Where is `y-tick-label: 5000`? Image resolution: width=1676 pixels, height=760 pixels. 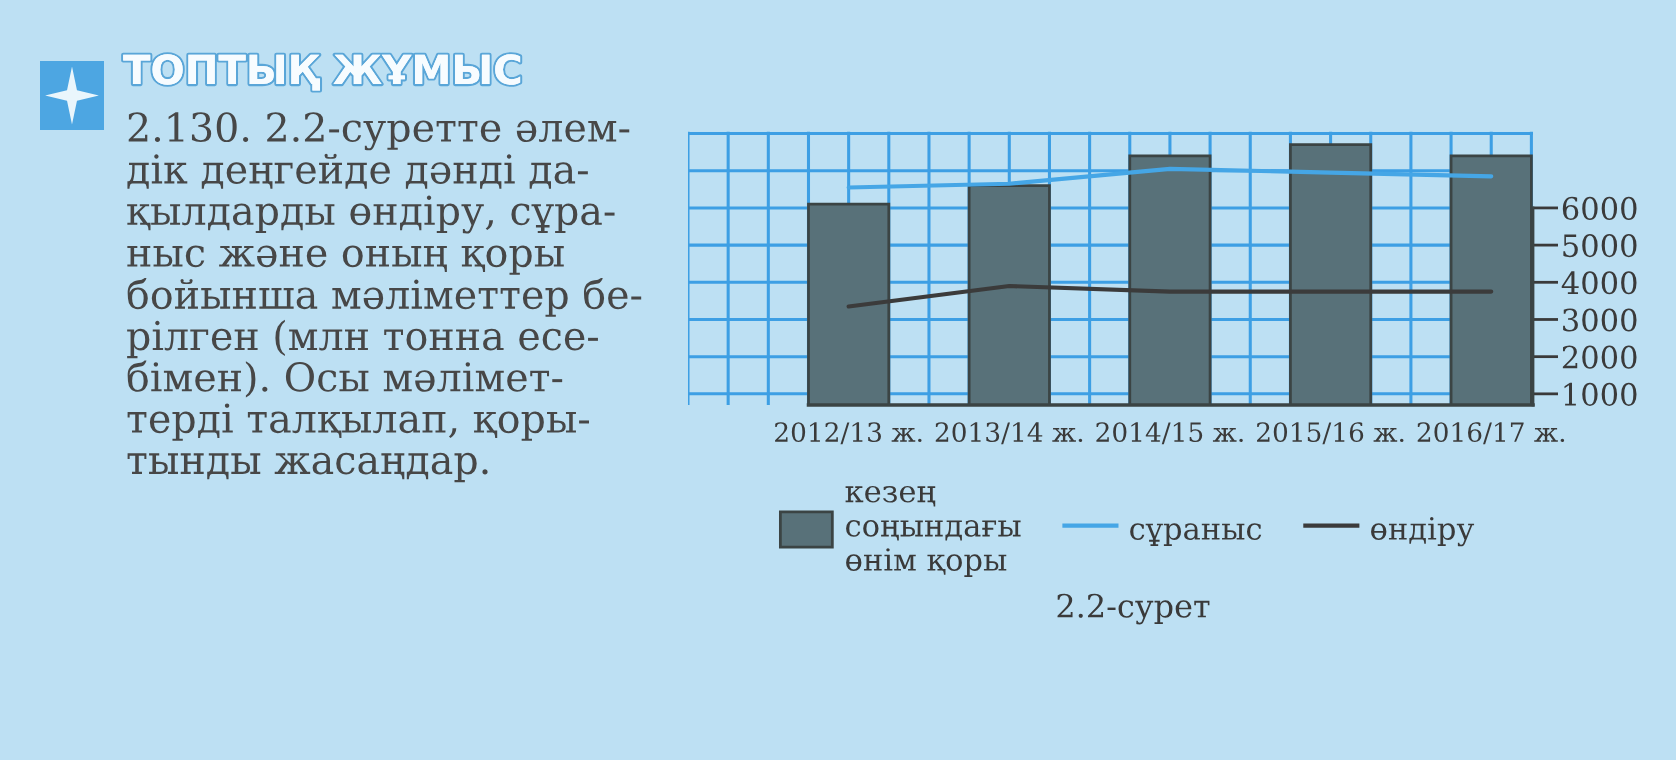
y-tick-label: 5000 is located at coordinates (1600, 246).